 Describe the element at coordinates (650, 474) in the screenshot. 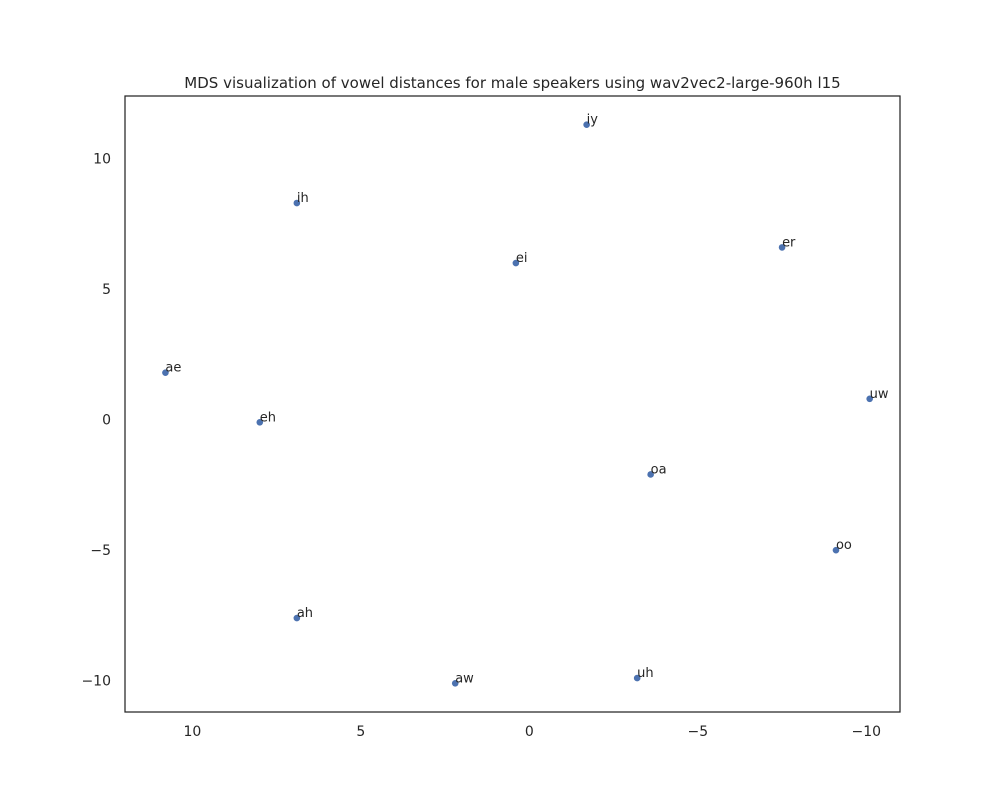

I see `scatter-point-oa` at that location.